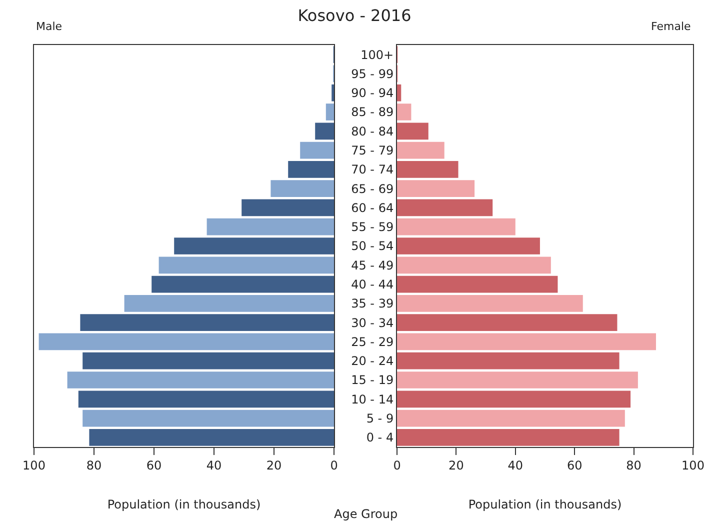 Image resolution: width=709 pixels, height=523 pixels. What do you see at coordinates (49, 26) in the screenshot?
I see `chart-subtitle: Male` at bounding box center [49, 26].